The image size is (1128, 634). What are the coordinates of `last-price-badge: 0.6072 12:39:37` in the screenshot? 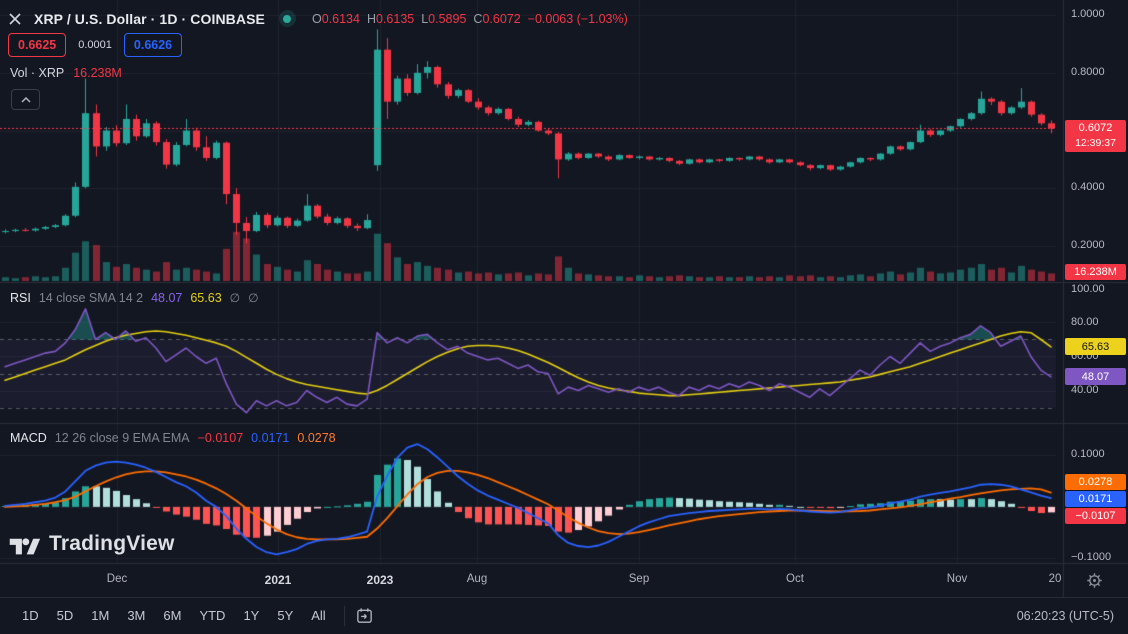 It's located at (1095, 136).